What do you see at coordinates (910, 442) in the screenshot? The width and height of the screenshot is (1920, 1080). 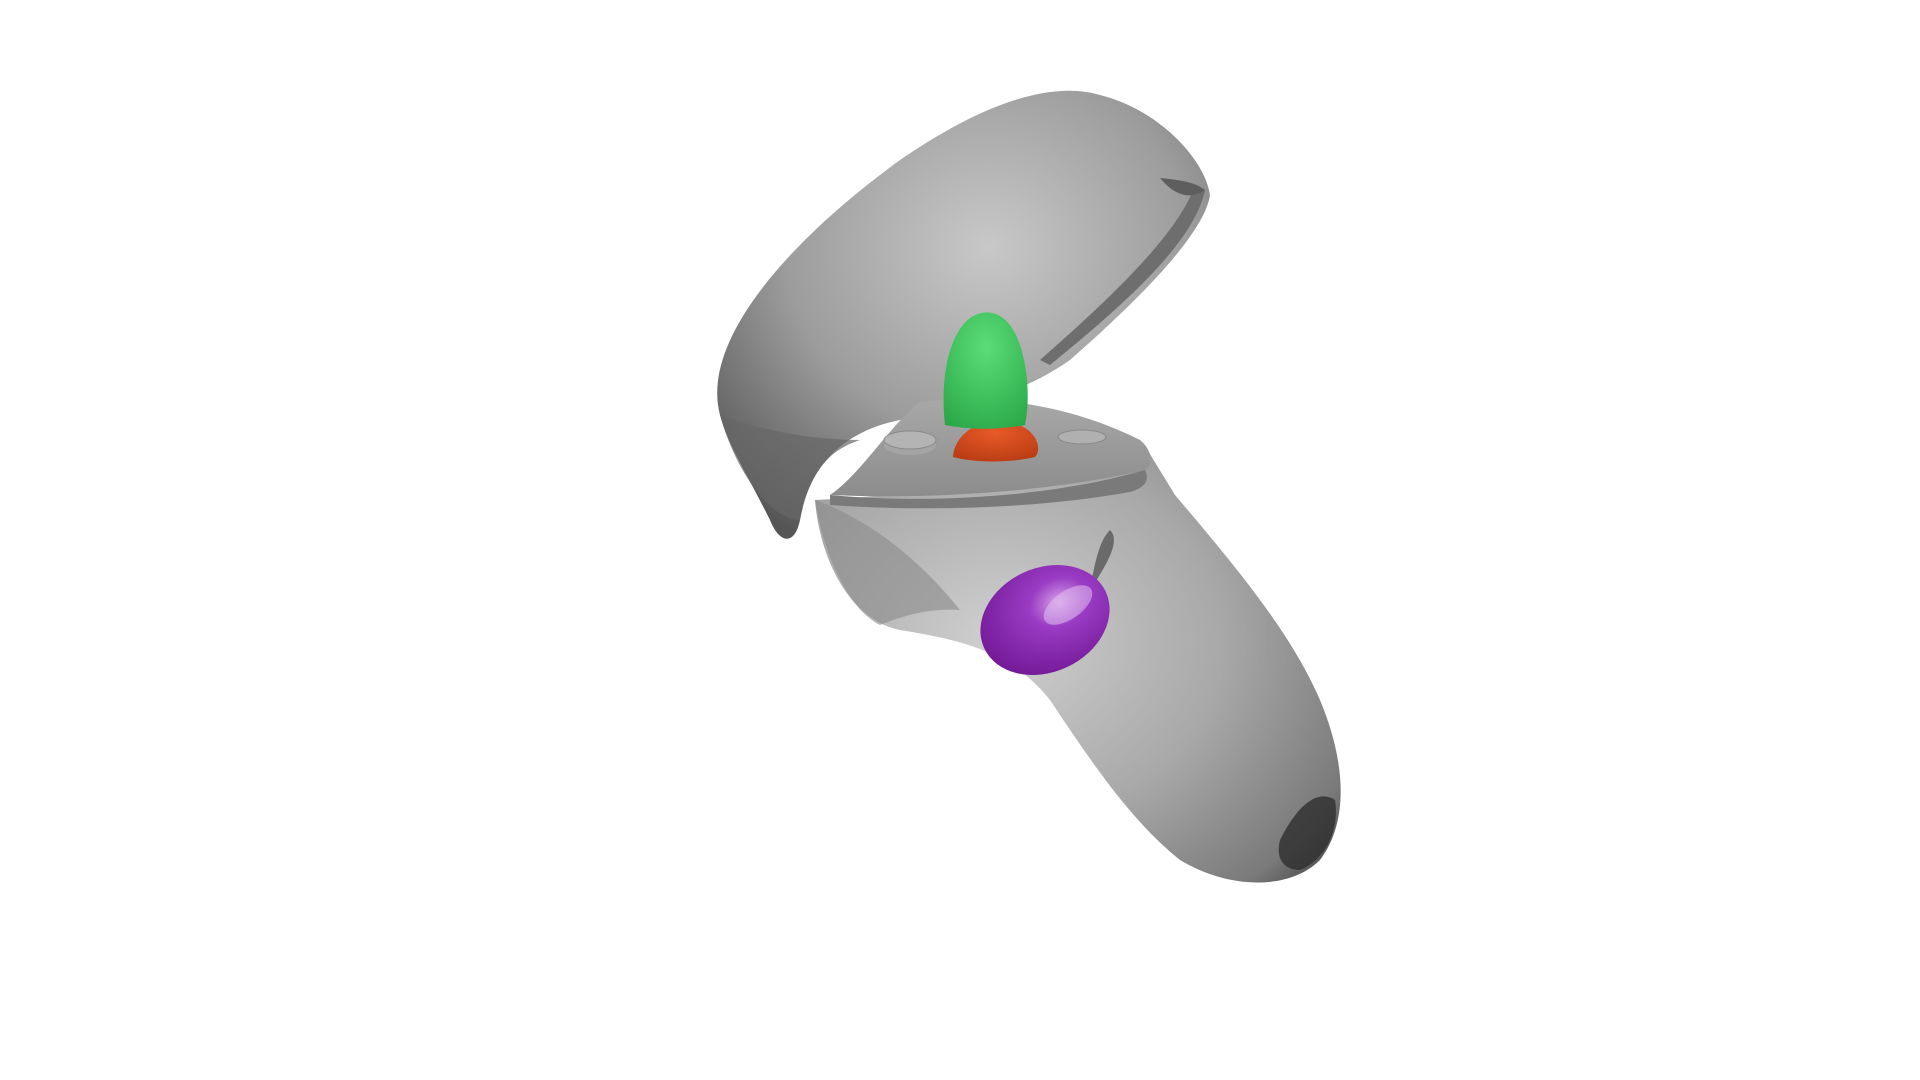 I see `face-button-left` at bounding box center [910, 442].